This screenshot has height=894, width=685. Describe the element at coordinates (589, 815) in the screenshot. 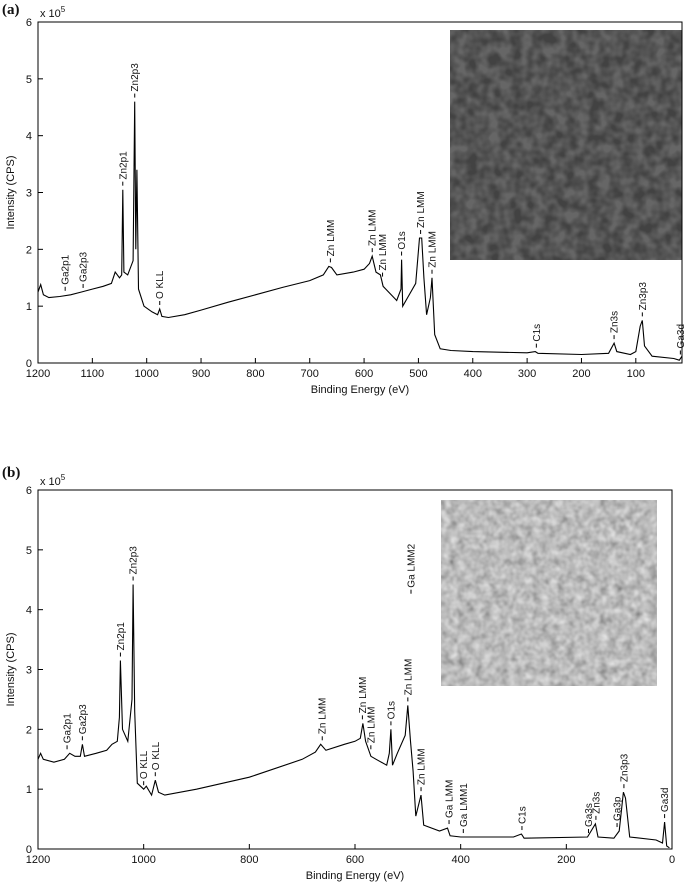

I see `peak-annotation: Ga3s` at that location.